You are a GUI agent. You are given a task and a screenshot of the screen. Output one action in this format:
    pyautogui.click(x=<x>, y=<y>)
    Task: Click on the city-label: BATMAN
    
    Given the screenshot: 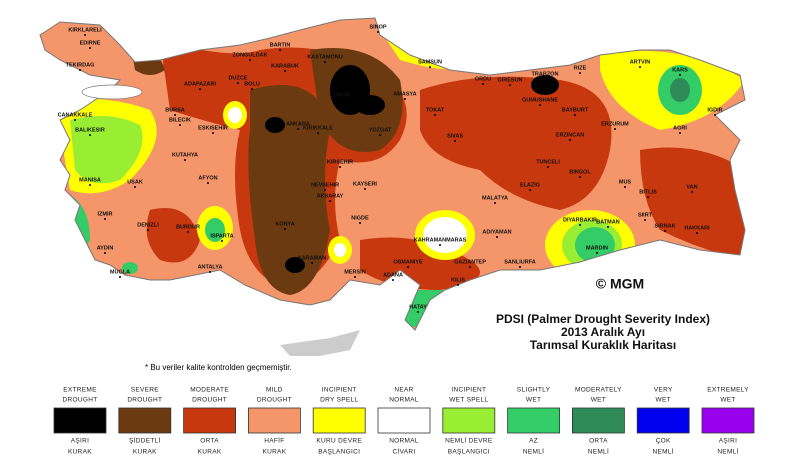 What is the action you would take?
    pyautogui.click(x=607, y=222)
    